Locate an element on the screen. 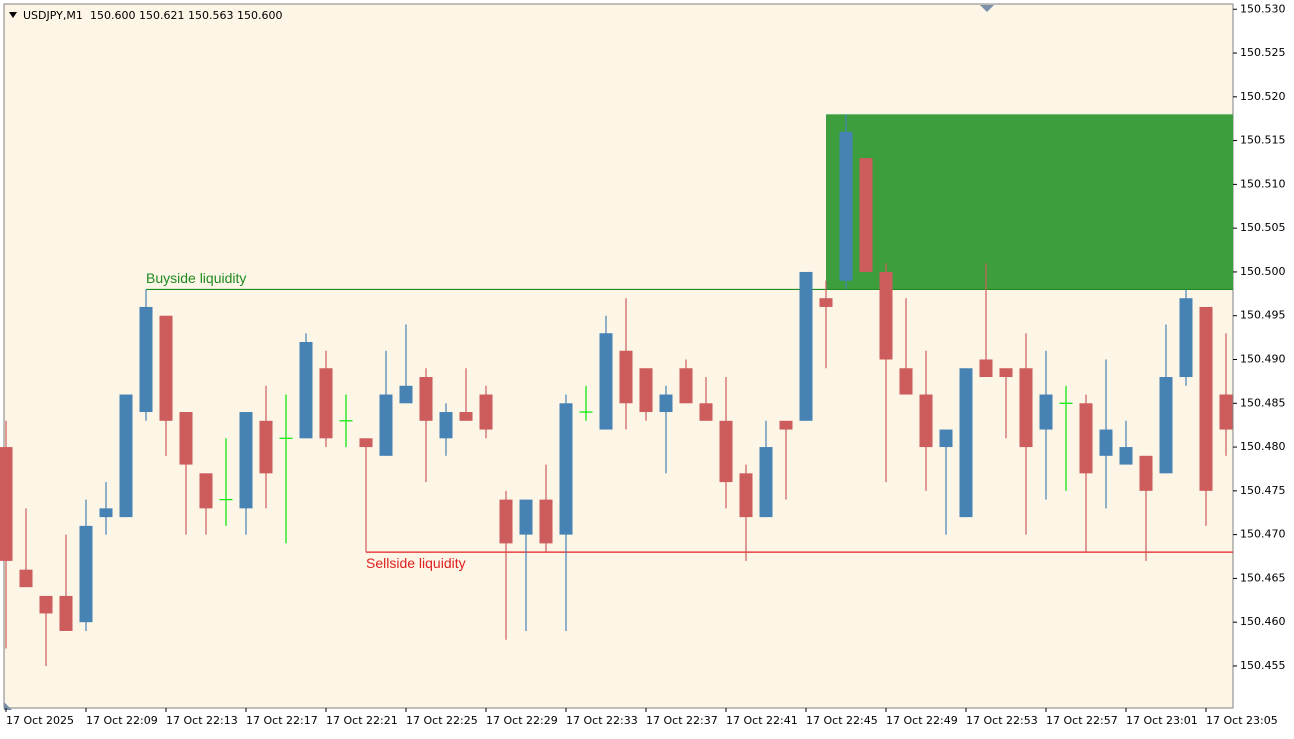 This screenshot has height=739, width=1294. y-tick-label: 150.525 is located at coordinates (1263, 52).